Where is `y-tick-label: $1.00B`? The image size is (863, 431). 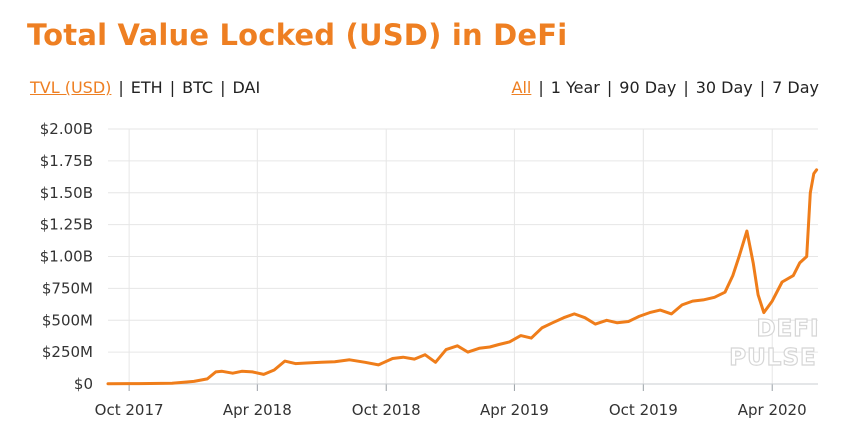
y-tick-label: $1.00B is located at coordinates (66, 257).